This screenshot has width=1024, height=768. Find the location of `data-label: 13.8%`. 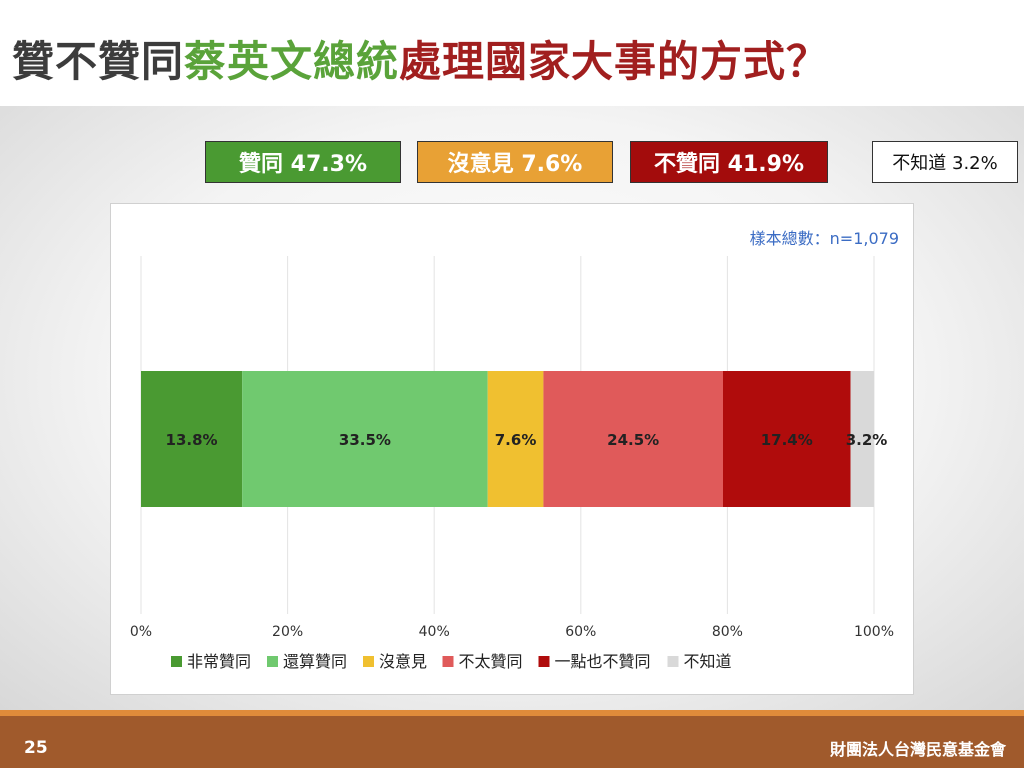

data-label: 13.8% is located at coordinates (192, 440).